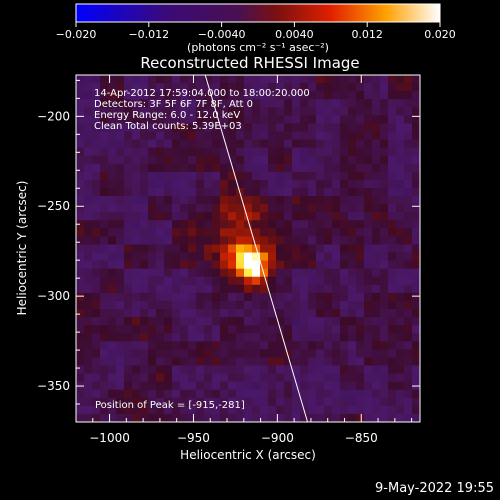 This screenshot has width=500, height=500. What do you see at coordinates (173, 104) in the screenshot?
I see `annotation-detectors: Detectors: 3F 5F 6F 7F 8F, Att 0` at bounding box center [173, 104].